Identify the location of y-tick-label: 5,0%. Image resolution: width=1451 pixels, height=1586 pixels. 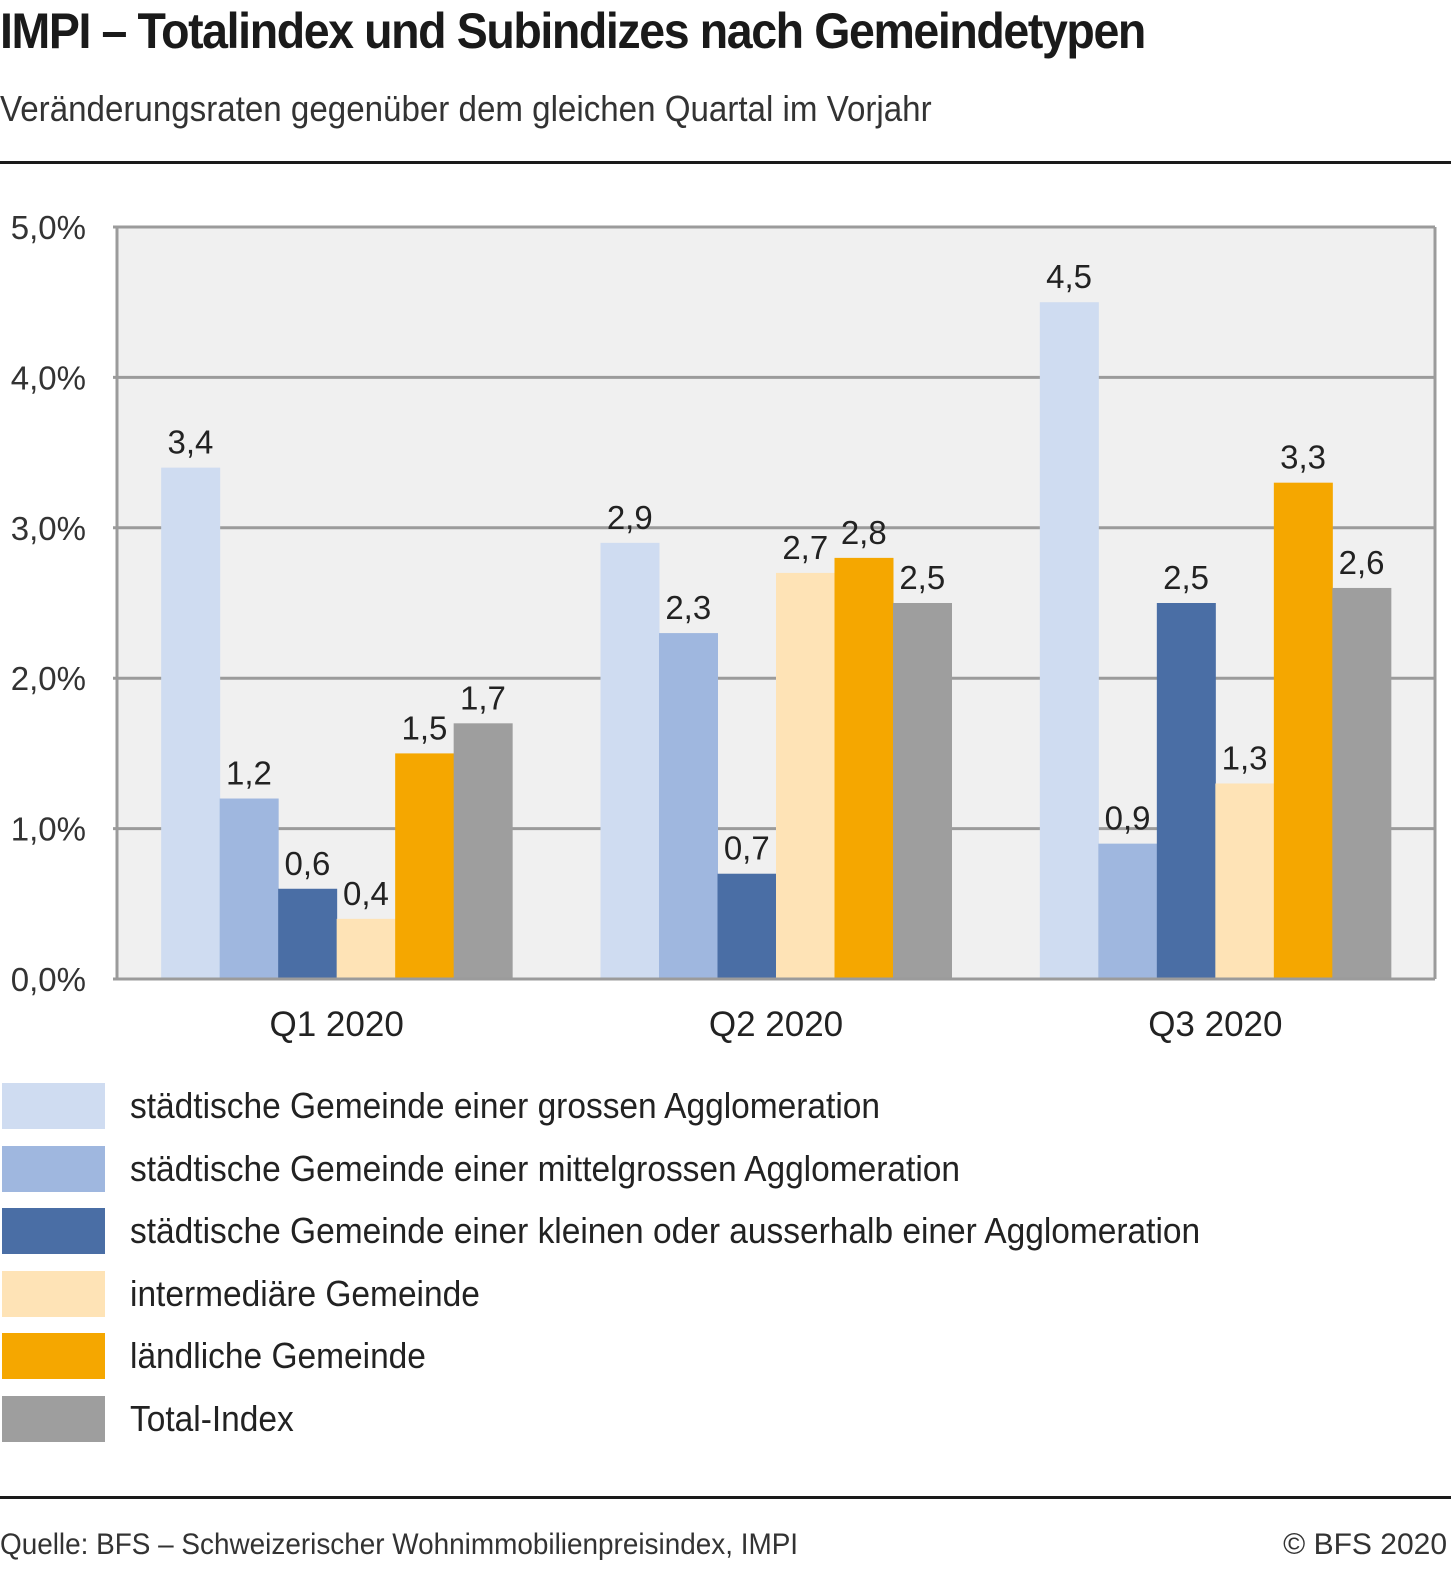
(48, 227).